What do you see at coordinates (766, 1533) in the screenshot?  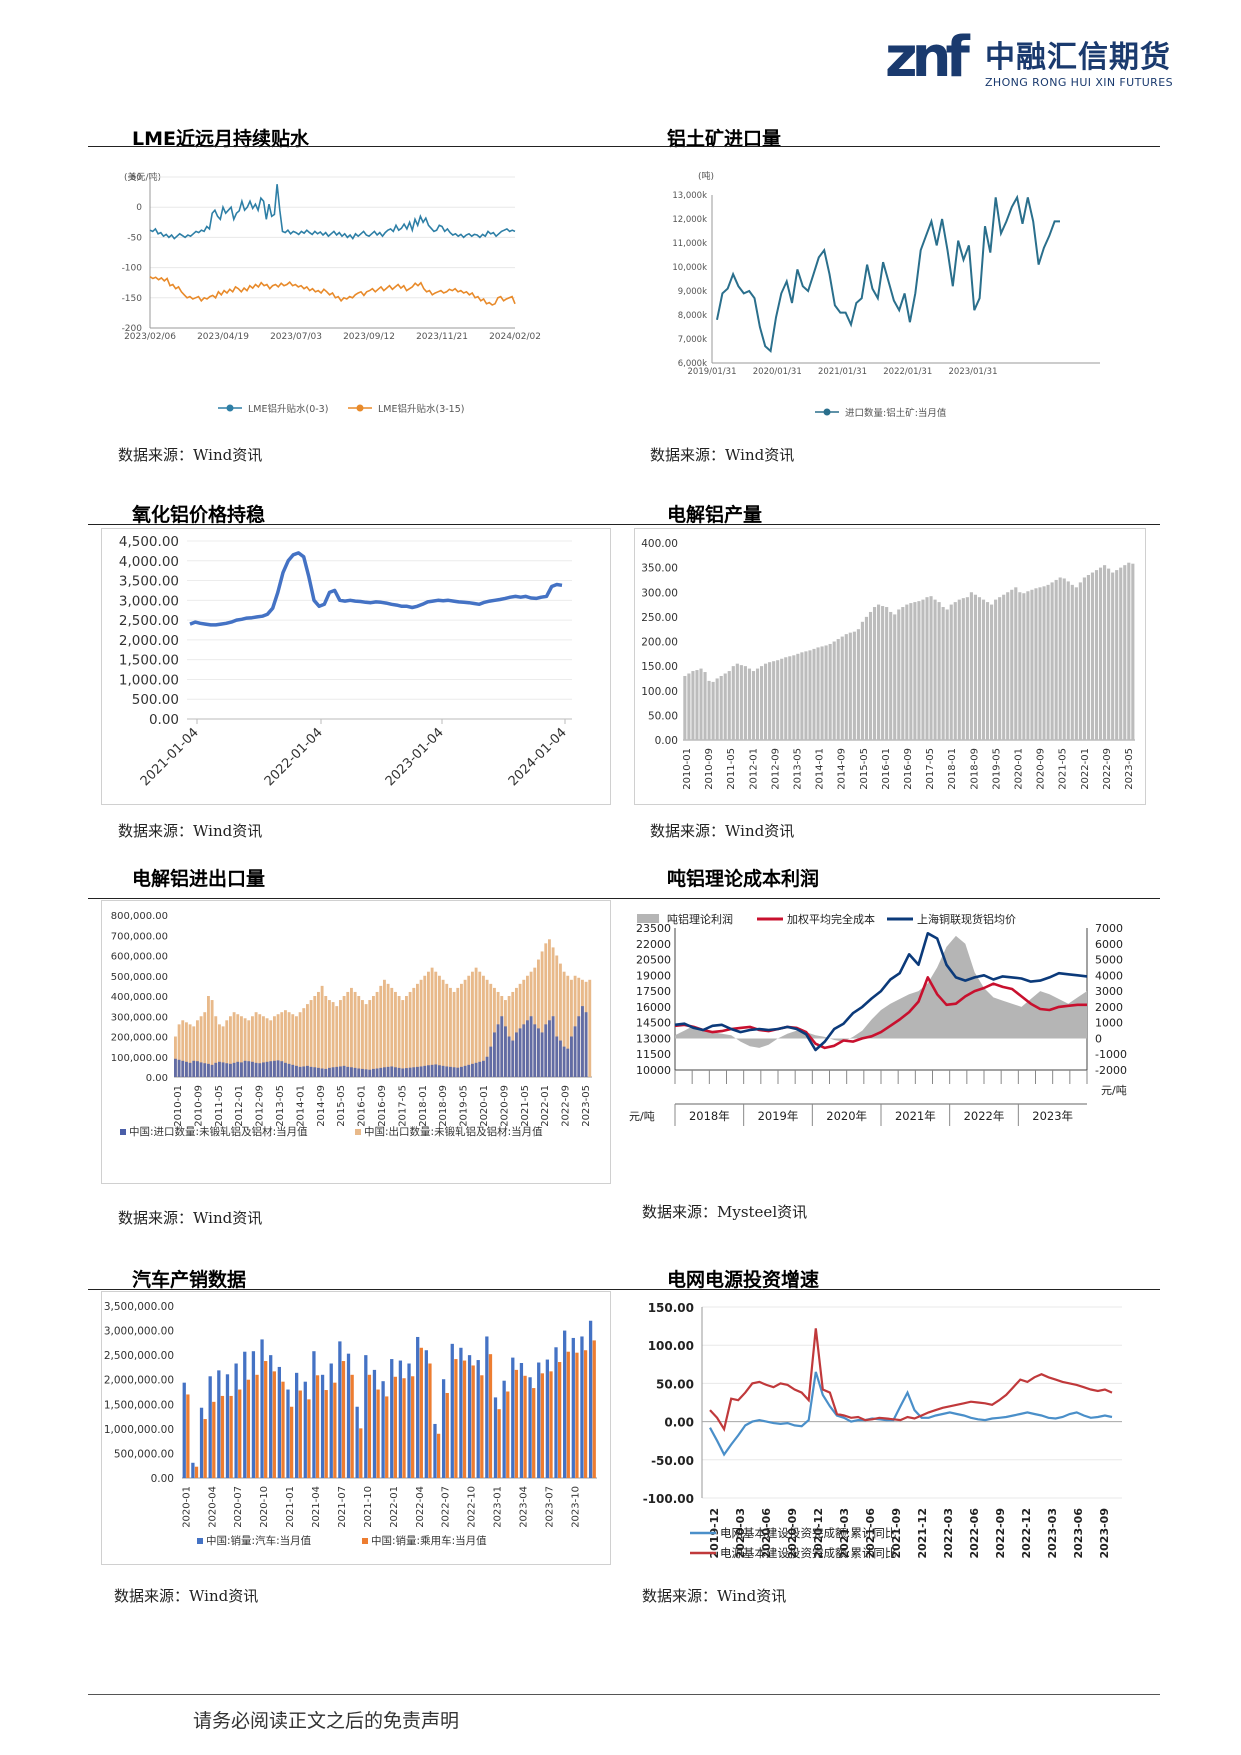 I see `tick-label-x: 2020-06` at bounding box center [766, 1533].